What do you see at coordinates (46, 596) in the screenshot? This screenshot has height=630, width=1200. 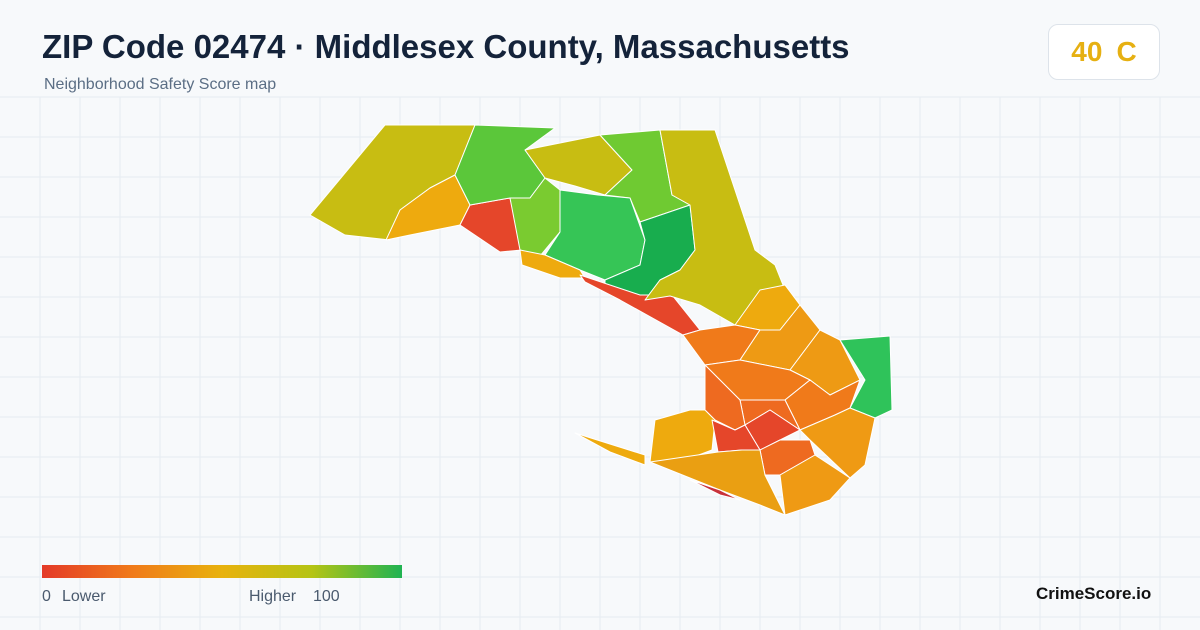 I see `legend-min: 0` at bounding box center [46, 596].